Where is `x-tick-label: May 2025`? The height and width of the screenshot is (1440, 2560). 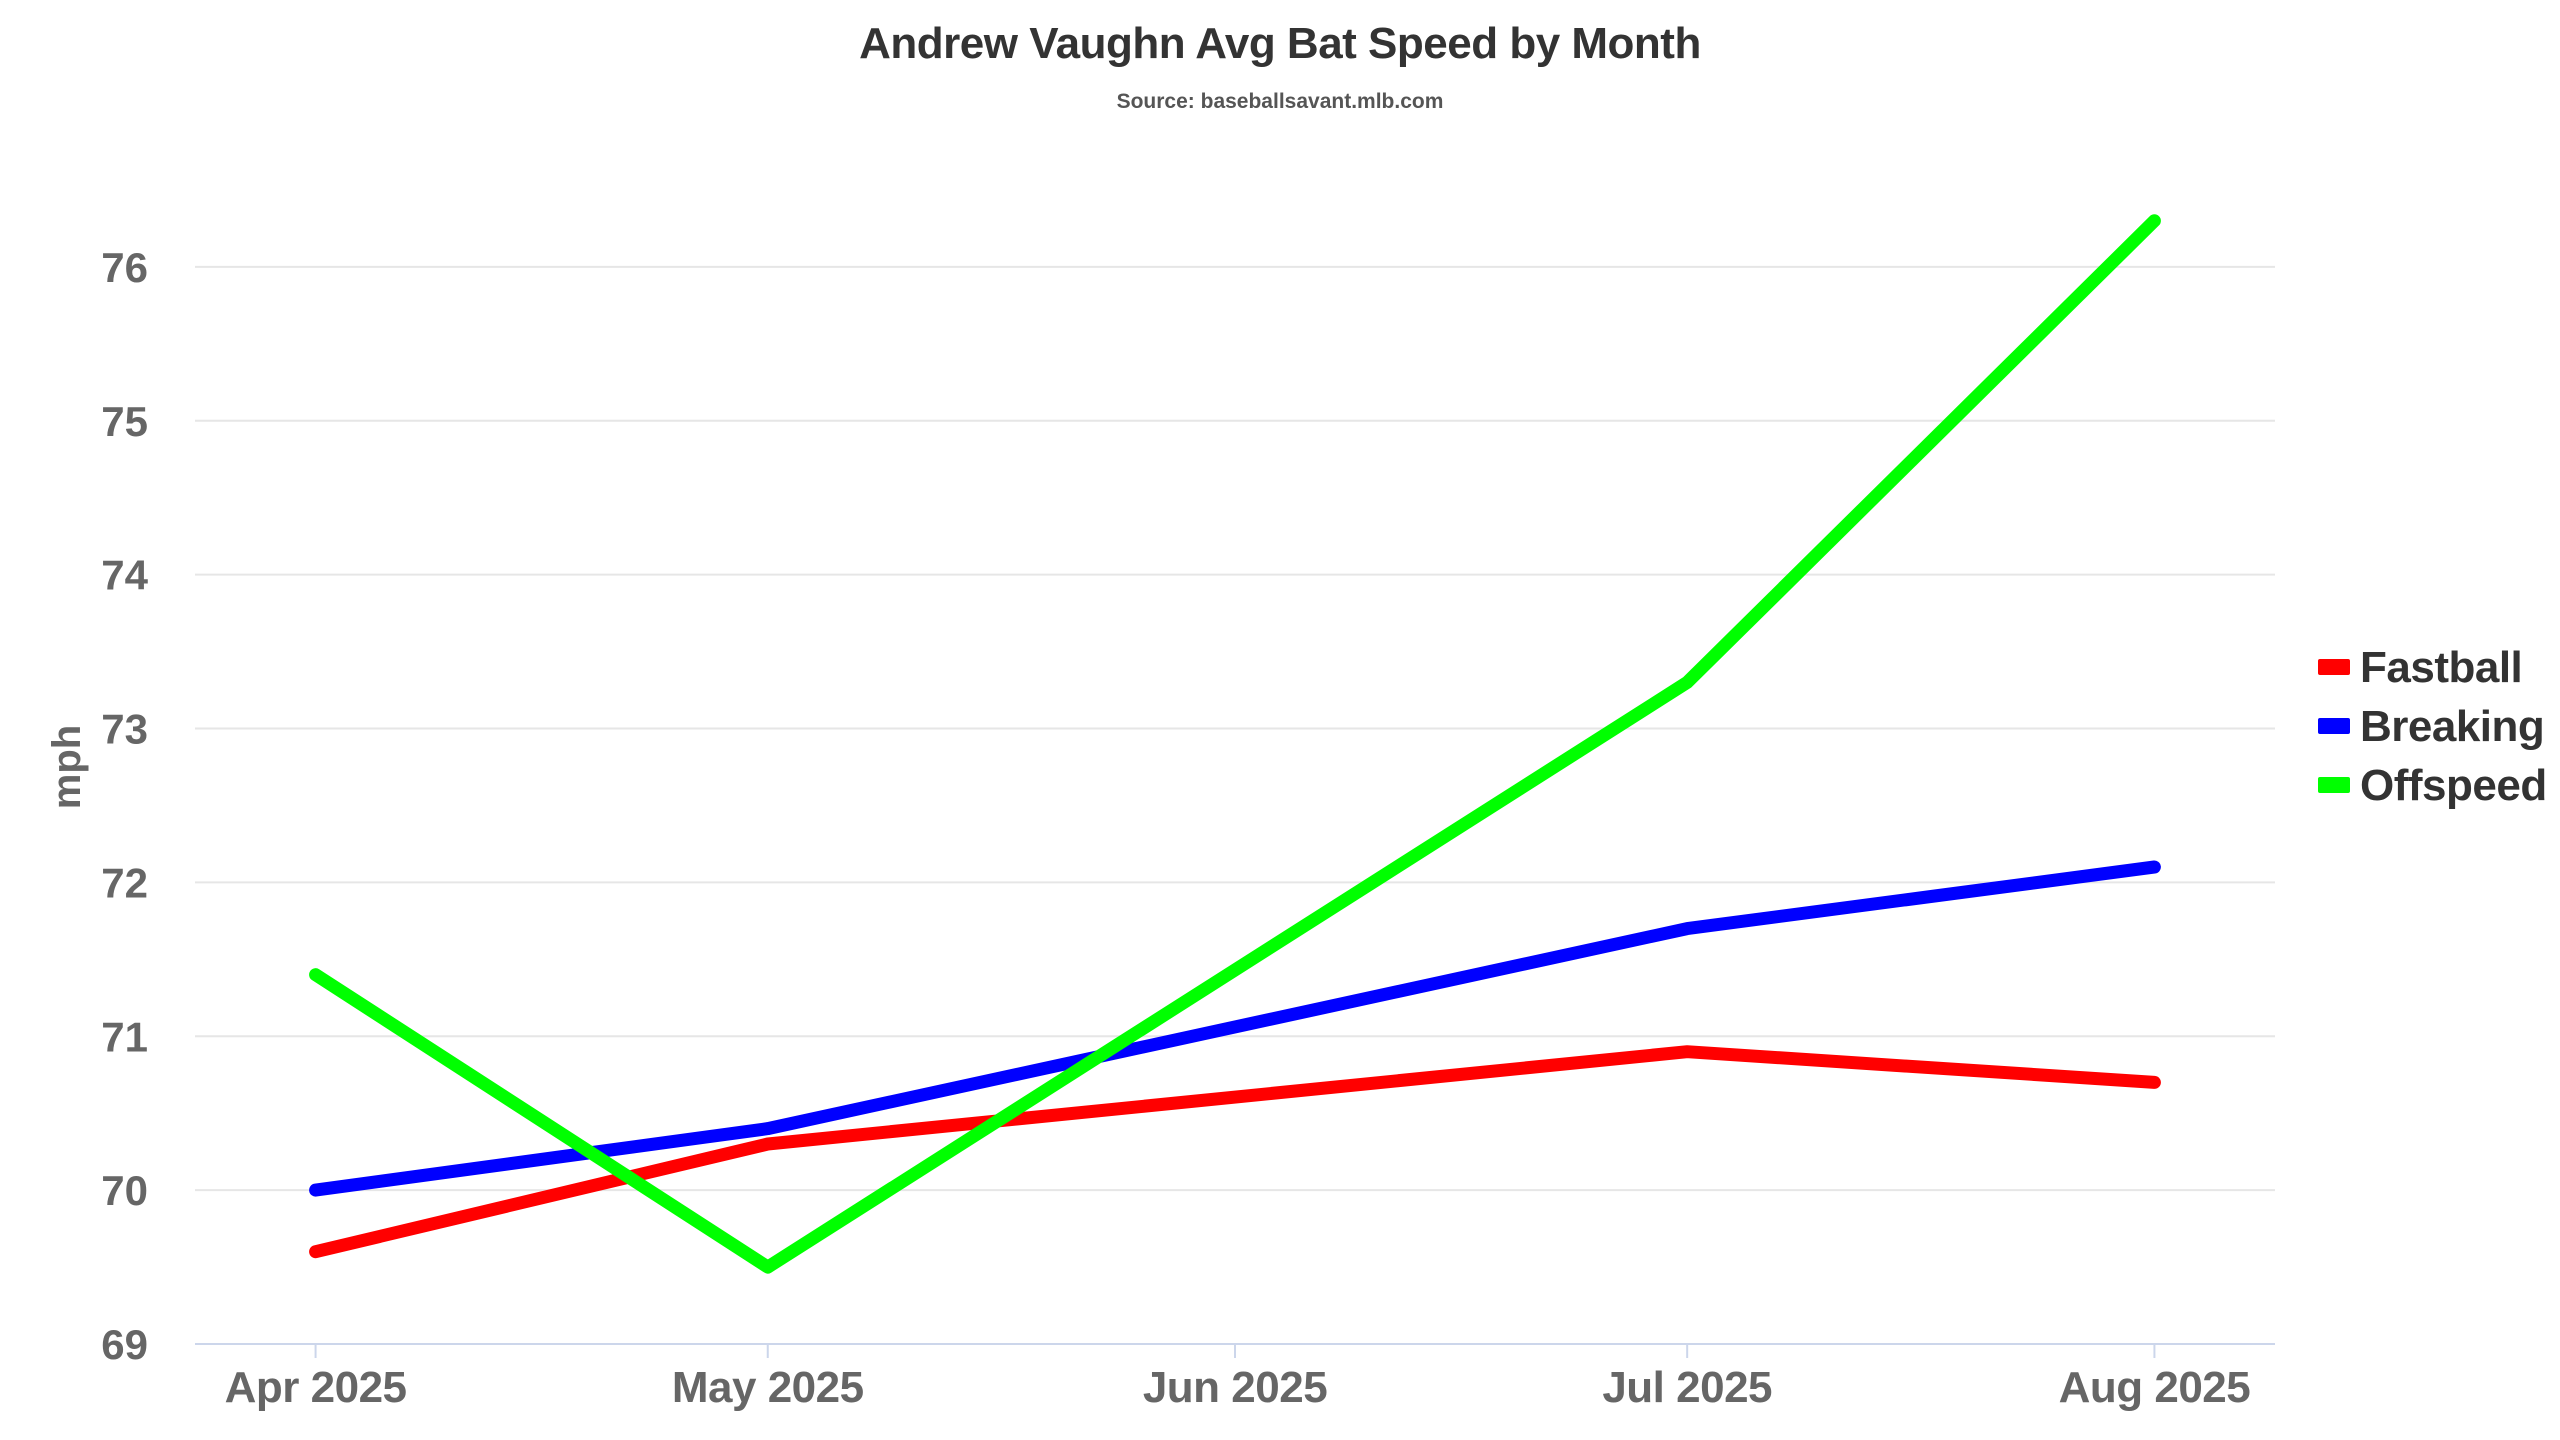 x-tick-label: May 2025 is located at coordinates (768, 1387).